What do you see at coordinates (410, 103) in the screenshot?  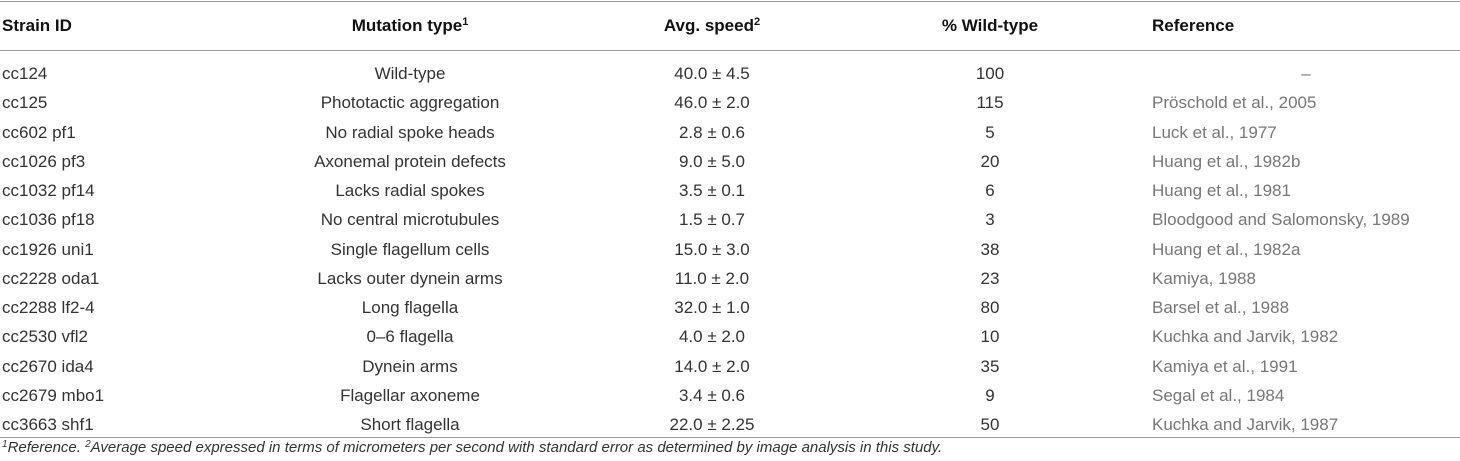 I see `table-cell: Phototactic aggregation` at bounding box center [410, 103].